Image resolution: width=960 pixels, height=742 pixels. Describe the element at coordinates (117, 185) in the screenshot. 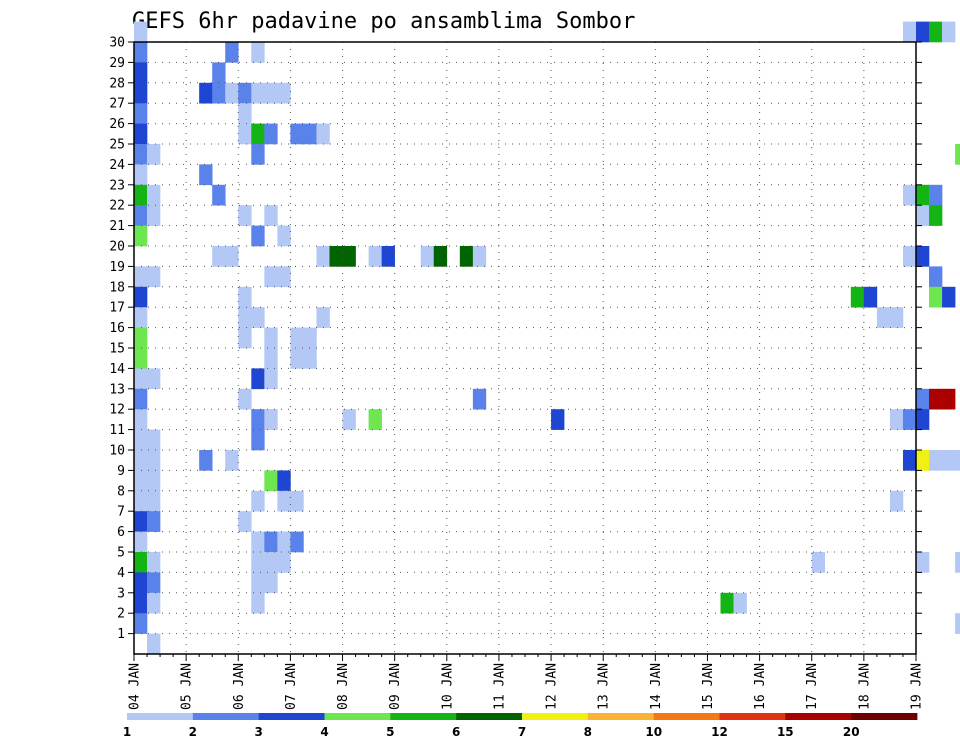

I see `y-tick-label: 23` at that location.